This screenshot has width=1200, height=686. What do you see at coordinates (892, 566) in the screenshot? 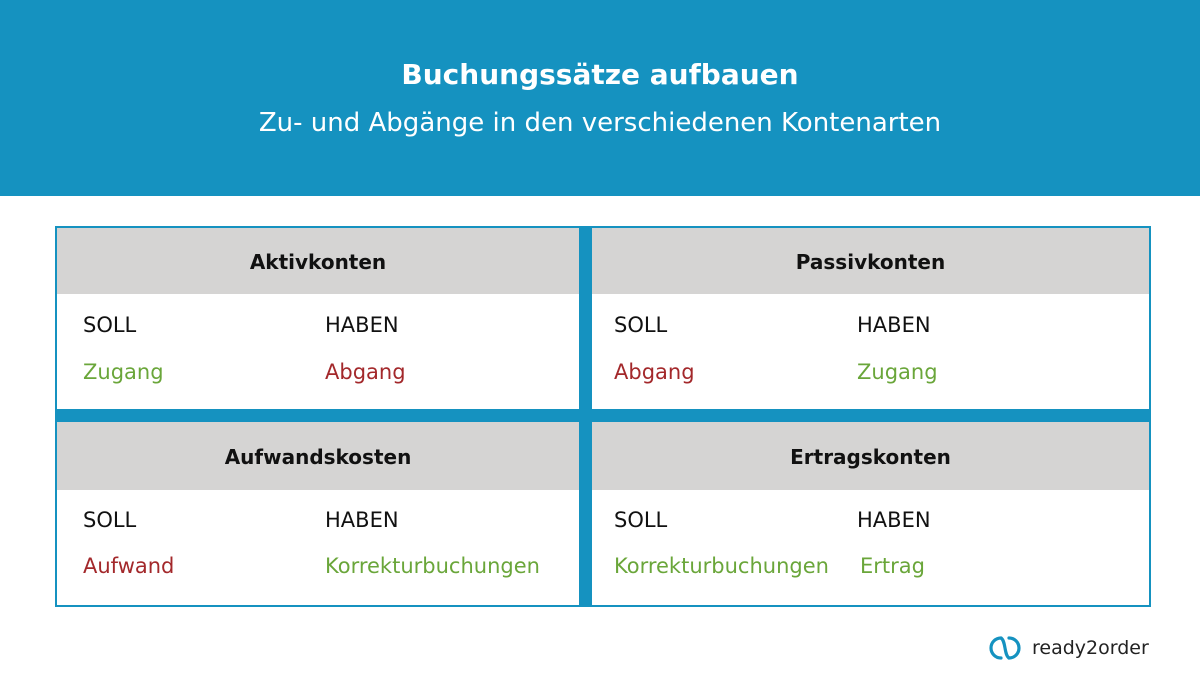
I see `haben-value: Ertrag` at bounding box center [892, 566].